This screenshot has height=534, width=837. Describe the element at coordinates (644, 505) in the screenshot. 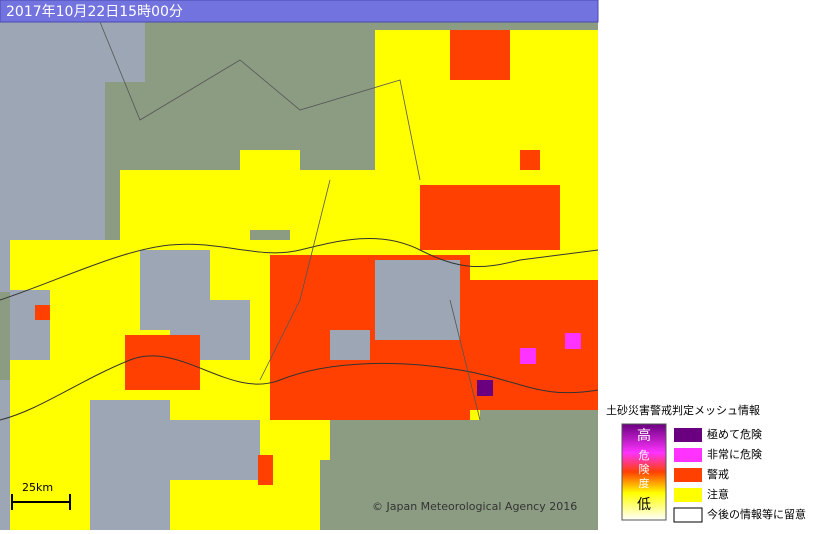

I see `risk-bar-label: 低` at that location.